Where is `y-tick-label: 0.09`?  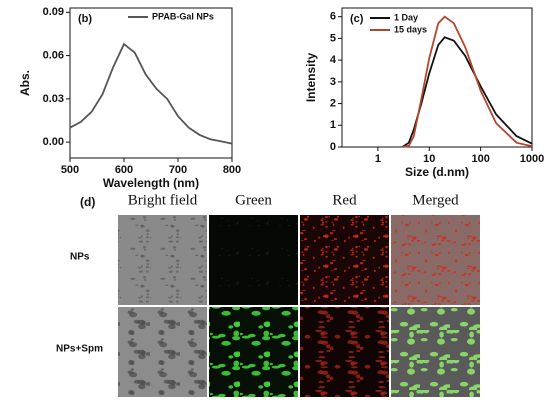
y-tick-label: 0.09 is located at coordinates (53, 12).